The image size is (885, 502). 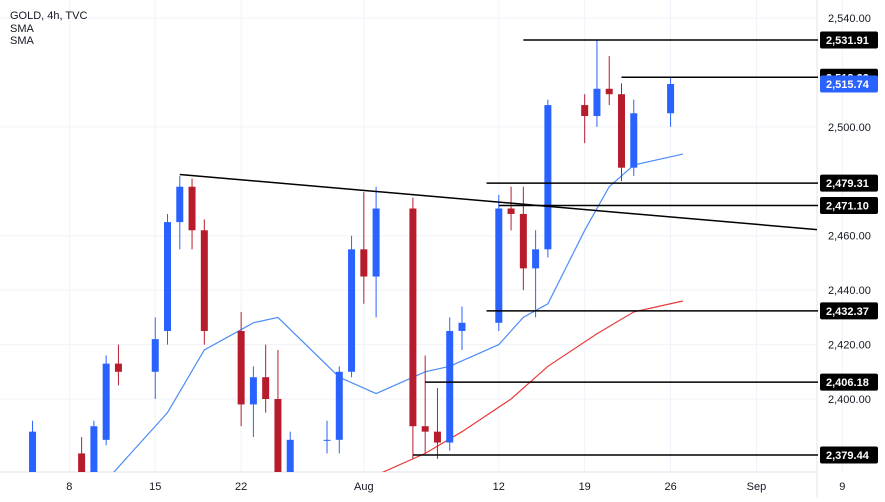 What do you see at coordinates (842, 487) in the screenshot?
I see `time-tick-label: 9` at bounding box center [842, 487].